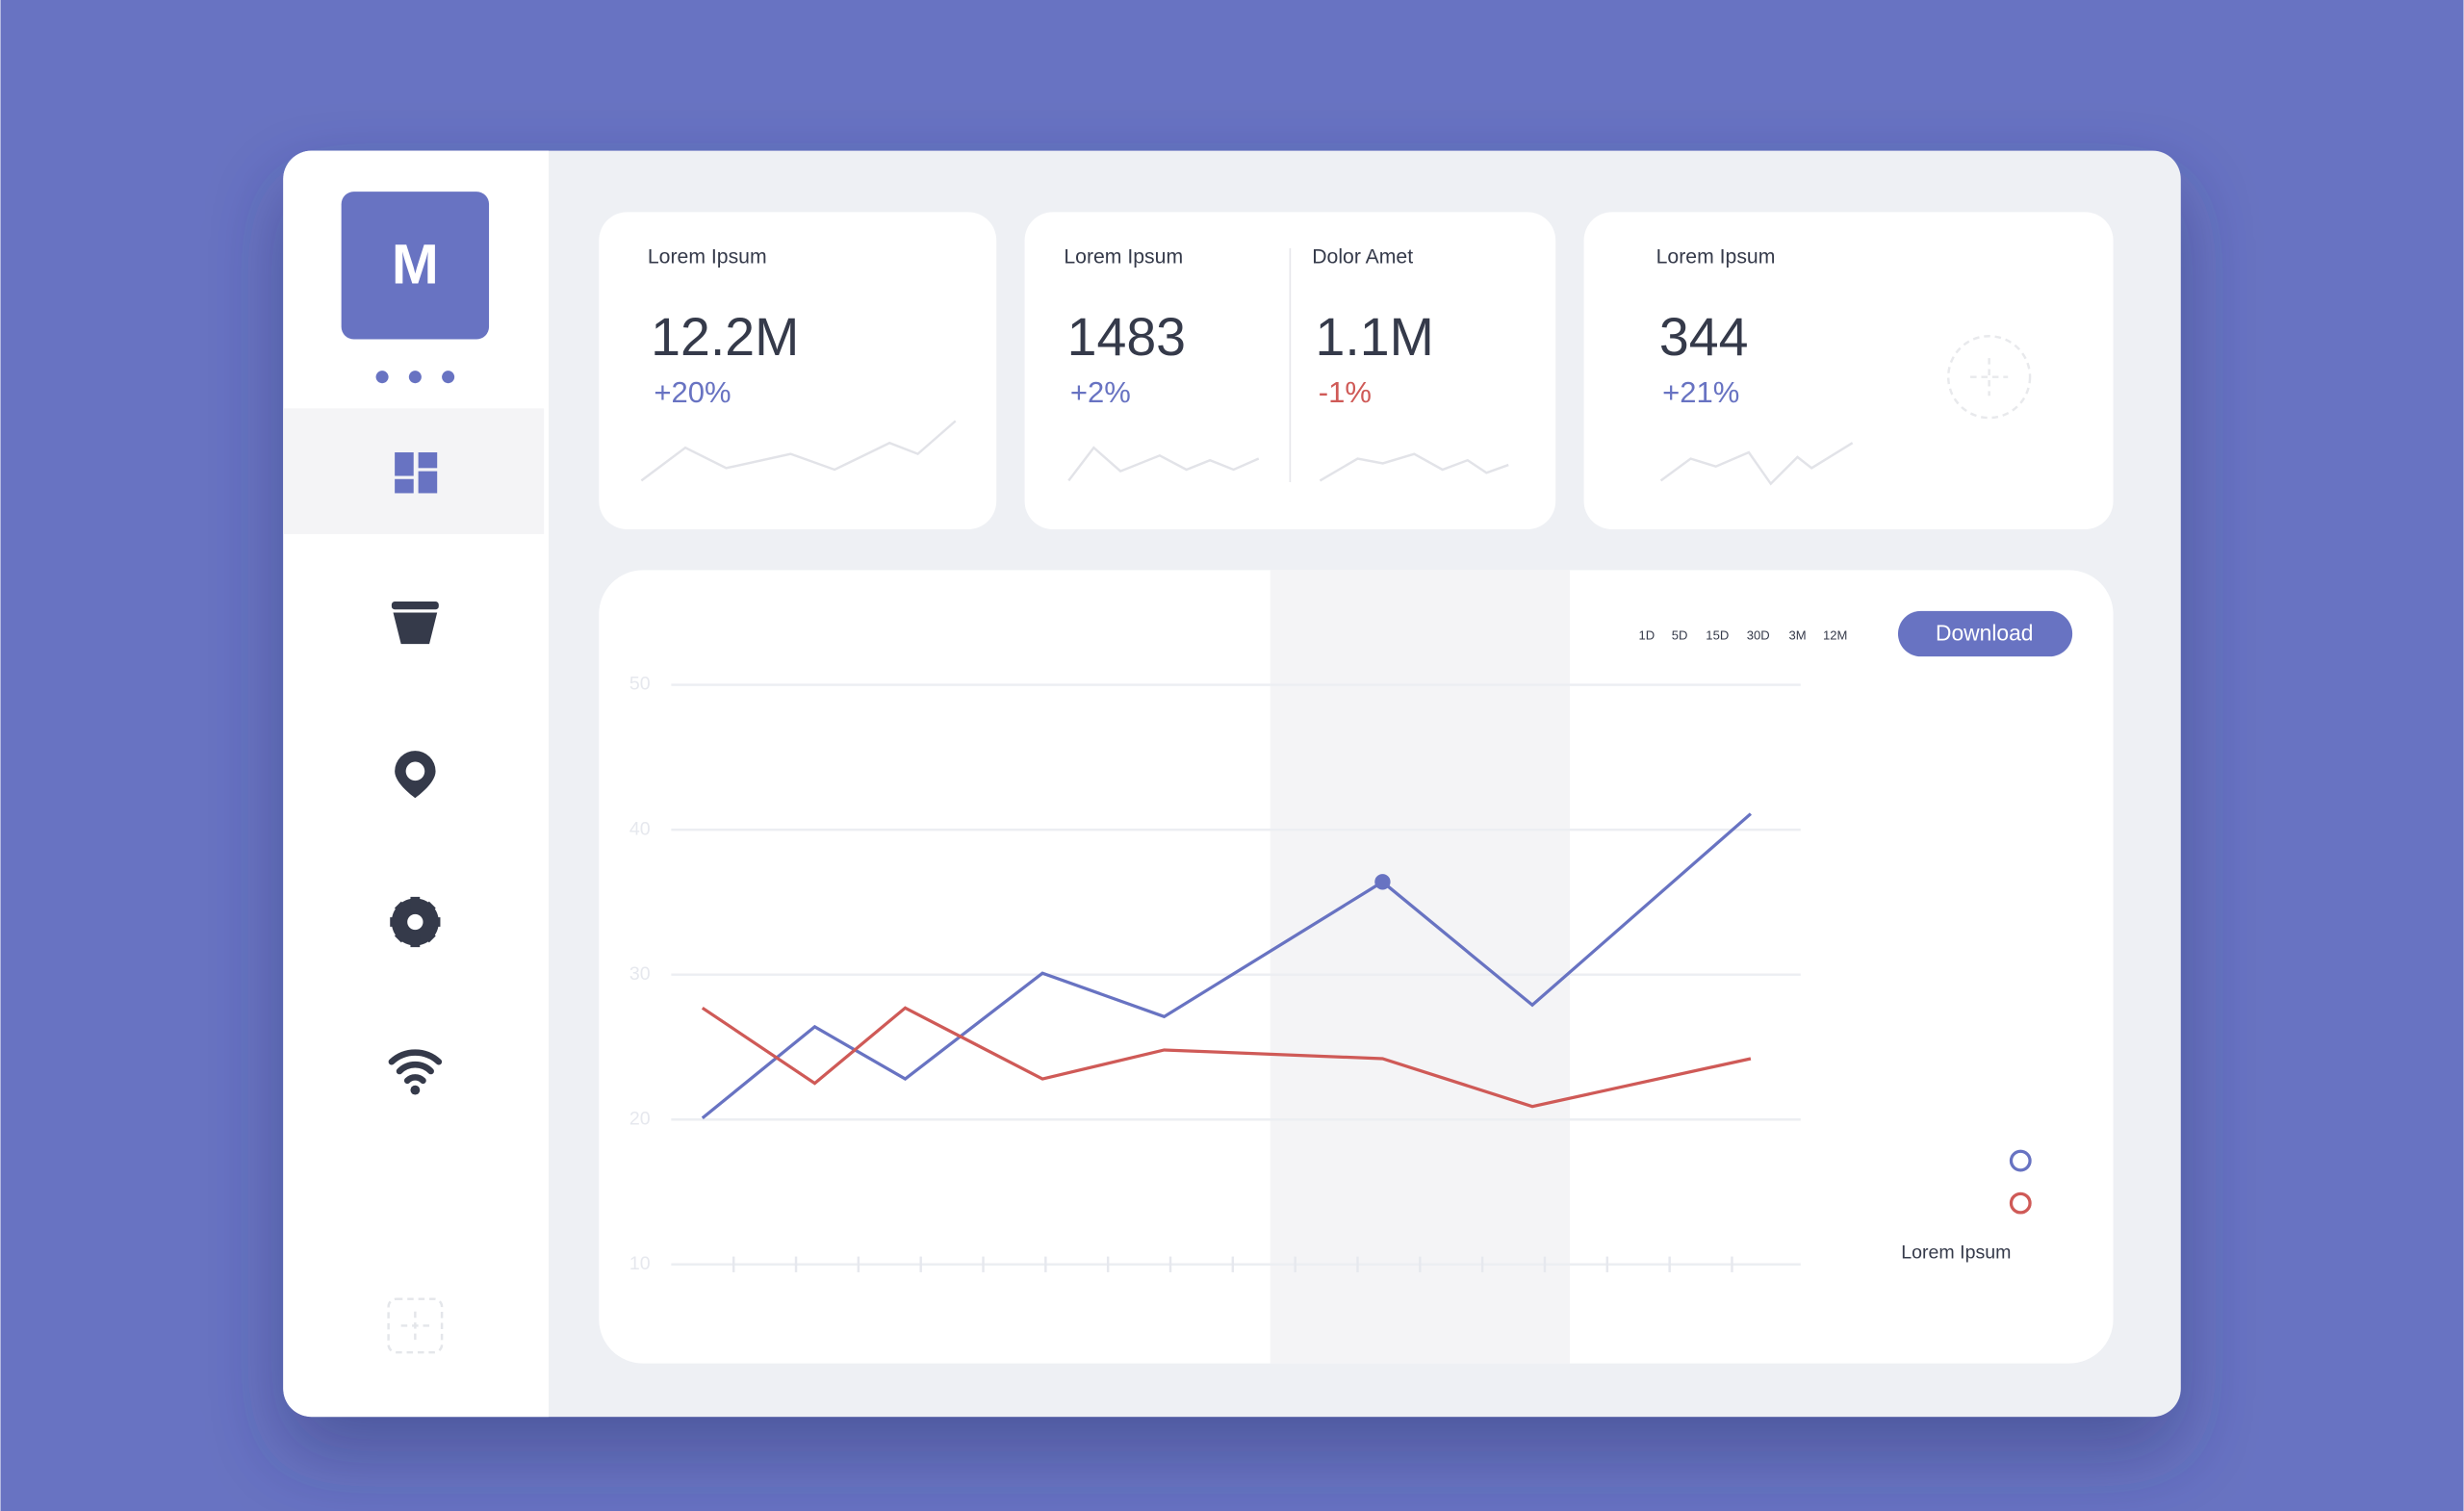 The width and height of the screenshot is (2464, 1511). Describe the element at coordinates (1835, 634) in the screenshot. I see `range-button: 12M` at that location.